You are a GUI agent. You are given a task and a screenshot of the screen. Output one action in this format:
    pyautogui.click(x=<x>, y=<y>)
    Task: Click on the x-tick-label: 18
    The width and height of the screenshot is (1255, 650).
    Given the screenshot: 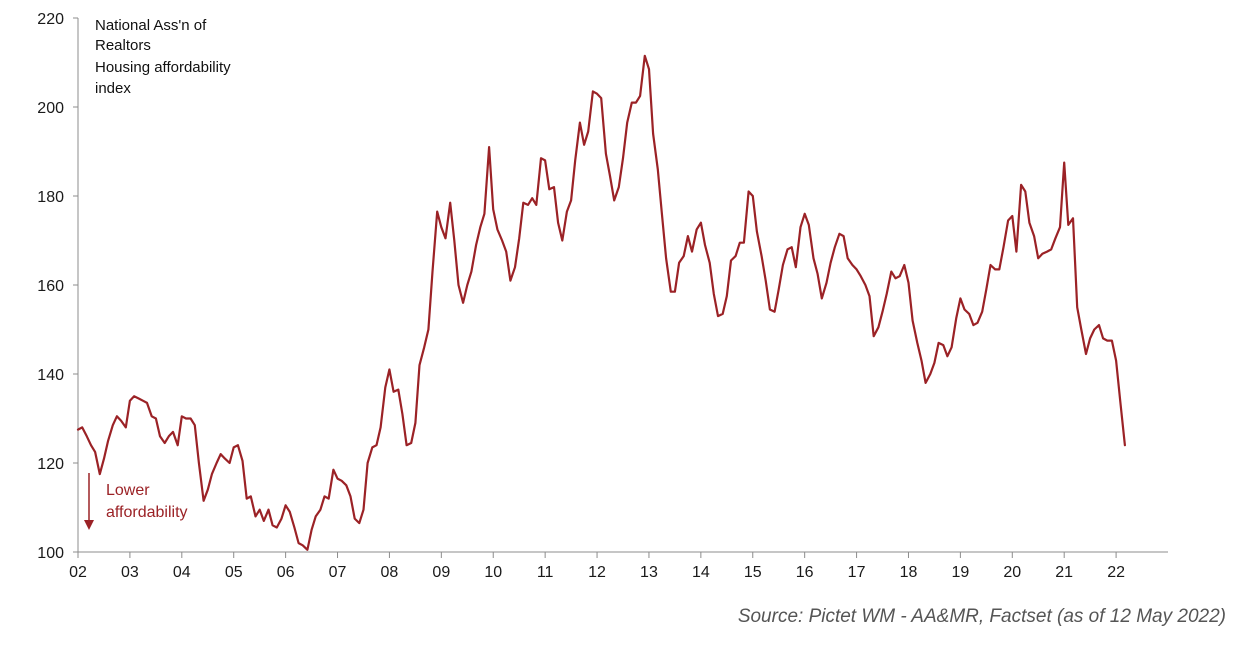 What is the action you would take?
    pyautogui.click(x=909, y=572)
    